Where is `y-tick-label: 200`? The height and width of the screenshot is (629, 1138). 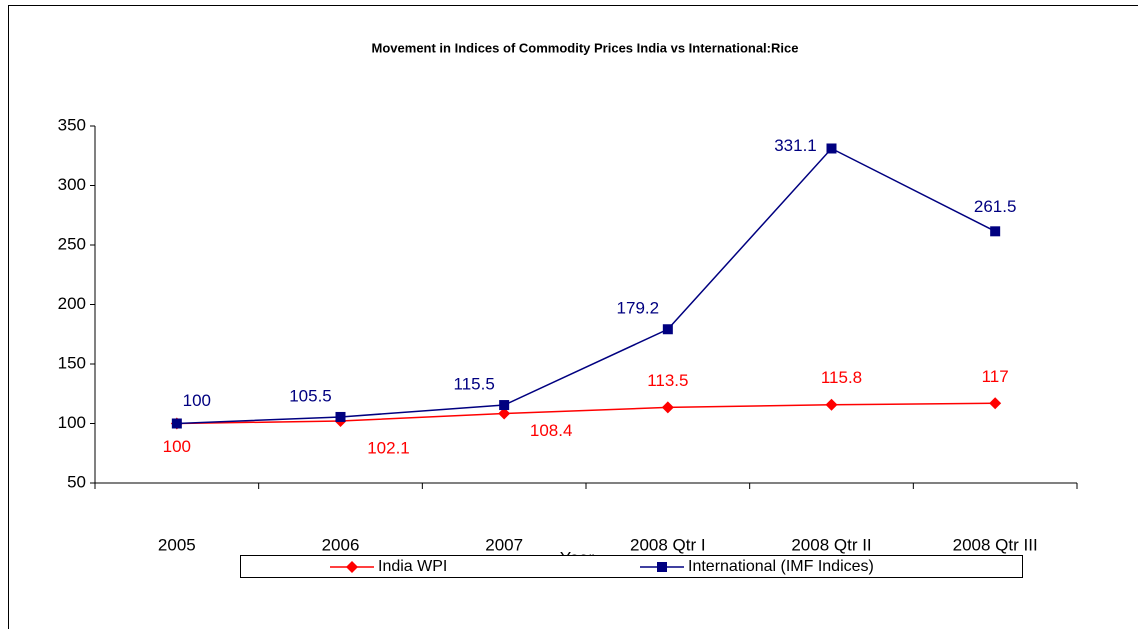
y-tick-label: 200 is located at coordinates (72, 303).